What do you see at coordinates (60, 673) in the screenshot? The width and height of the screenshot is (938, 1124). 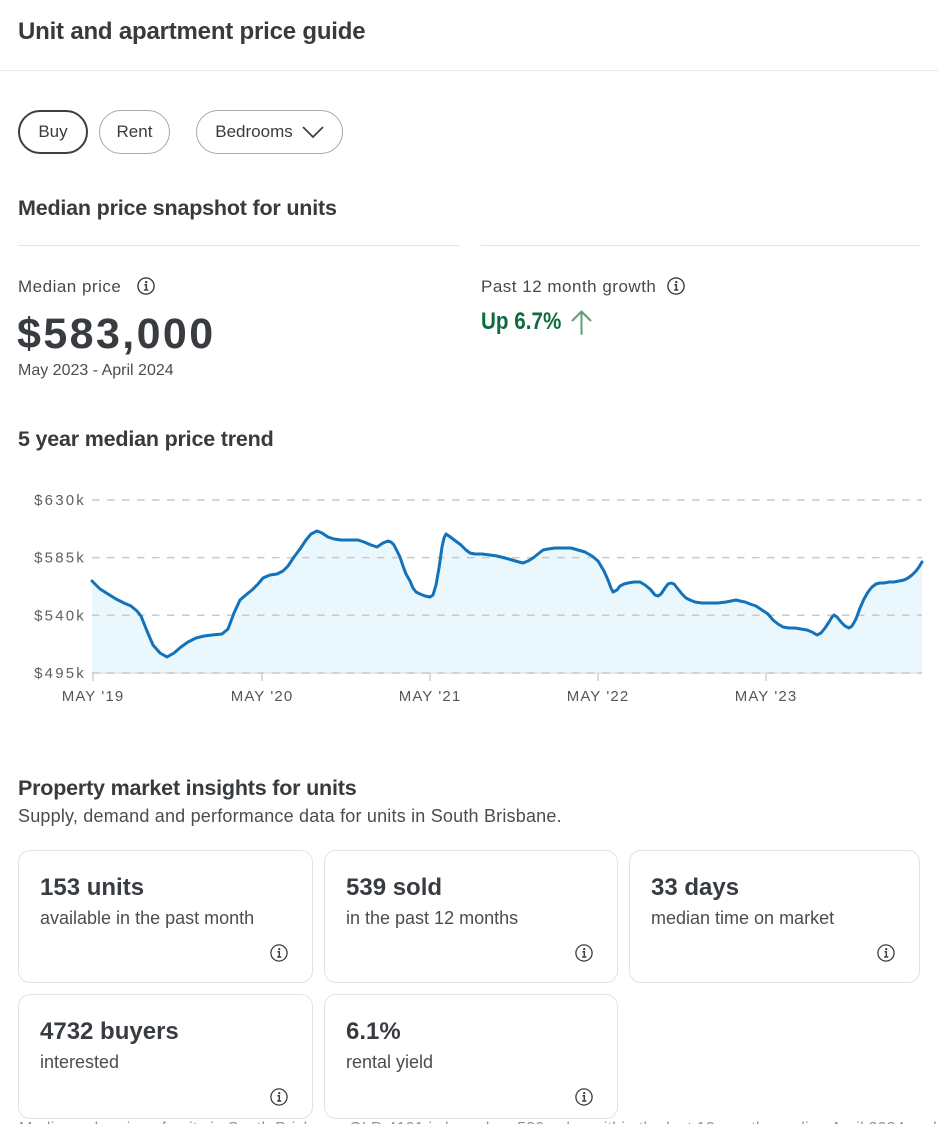 I see `svg-text: $495k` at bounding box center [60, 673].